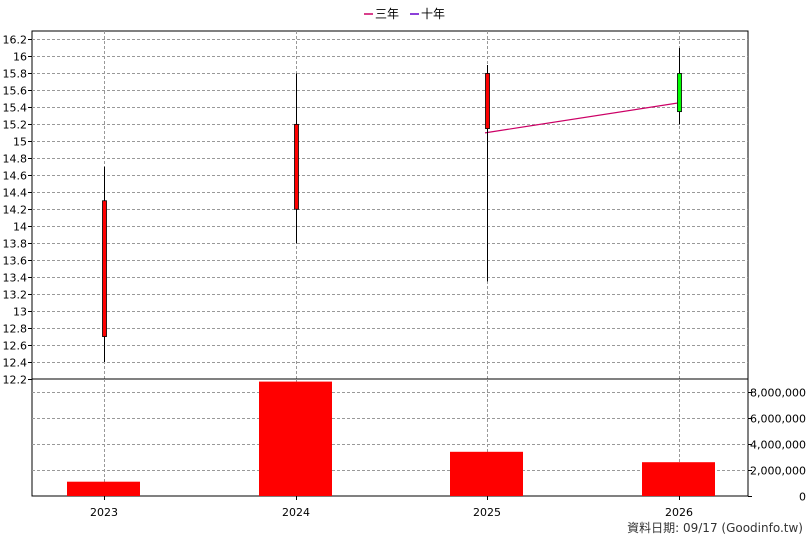 The height and width of the screenshot is (540, 808). I want to click on price-tick-label: 15.8, so click(15, 74).